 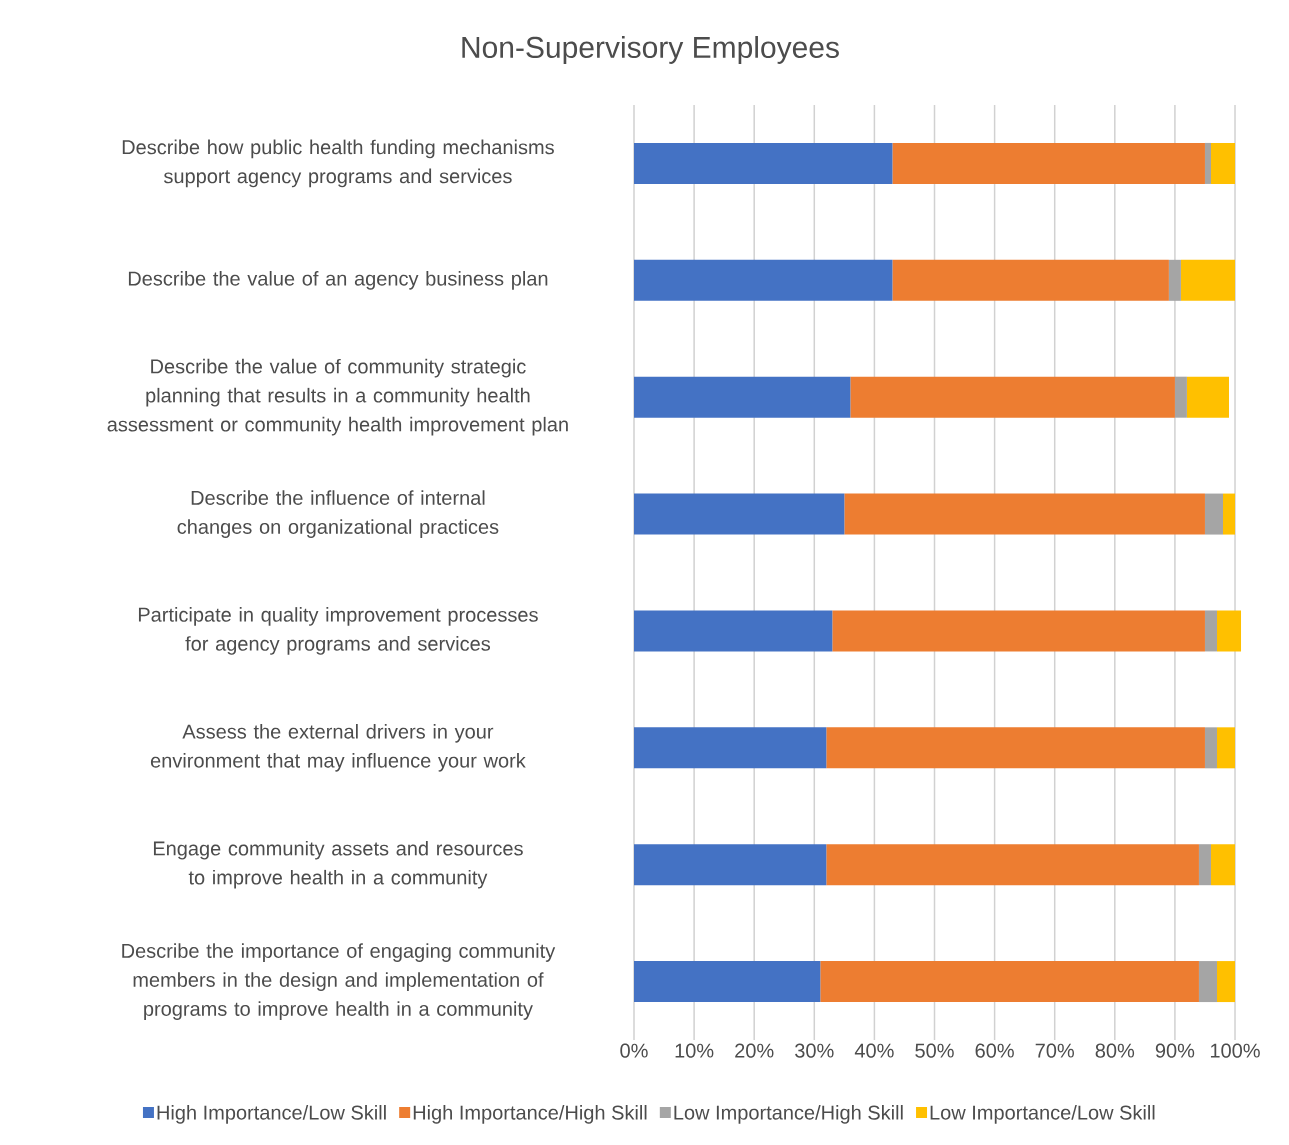 I want to click on x-tick-label: 100%, so click(x=1235, y=1050).